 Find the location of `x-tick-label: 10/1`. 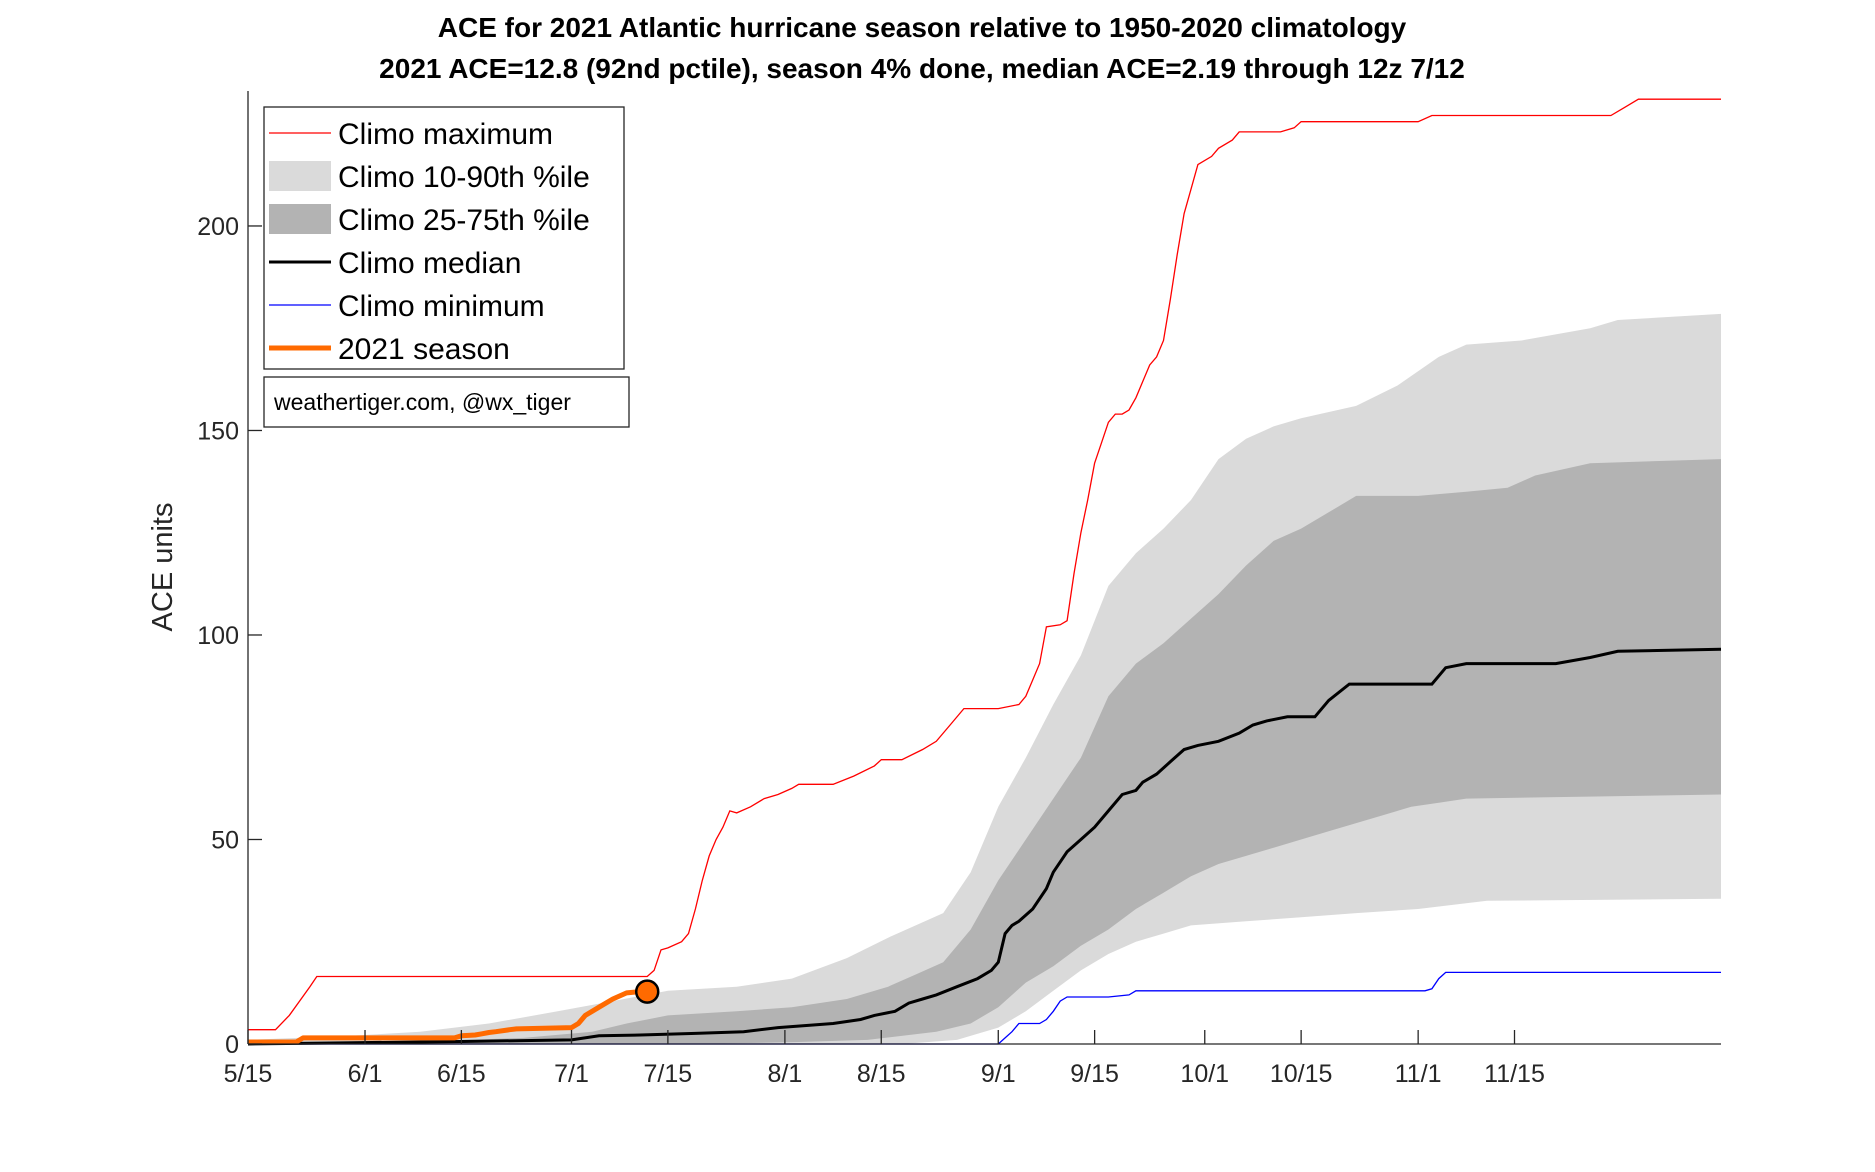

x-tick-label: 10/1 is located at coordinates (1204, 1074).